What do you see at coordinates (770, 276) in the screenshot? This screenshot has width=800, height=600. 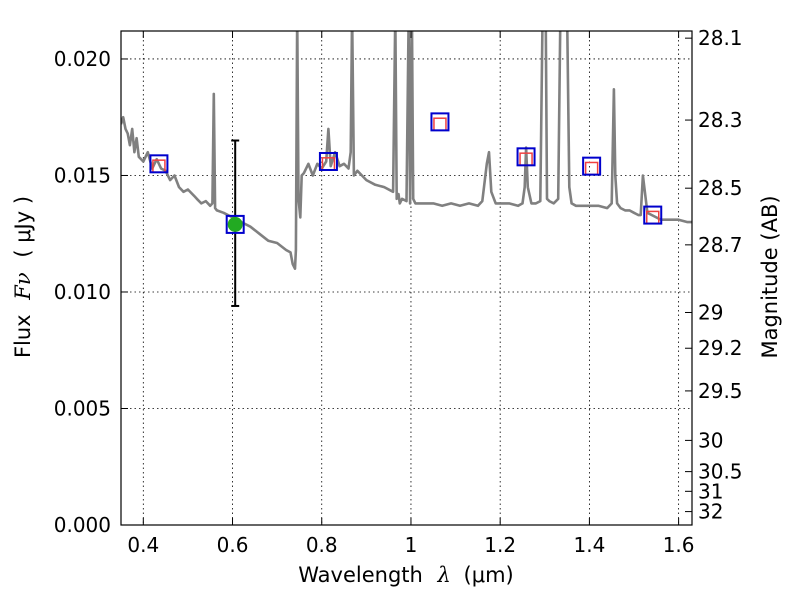 I see `y2-axis-title: Magnitude (AB)` at bounding box center [770, 276].